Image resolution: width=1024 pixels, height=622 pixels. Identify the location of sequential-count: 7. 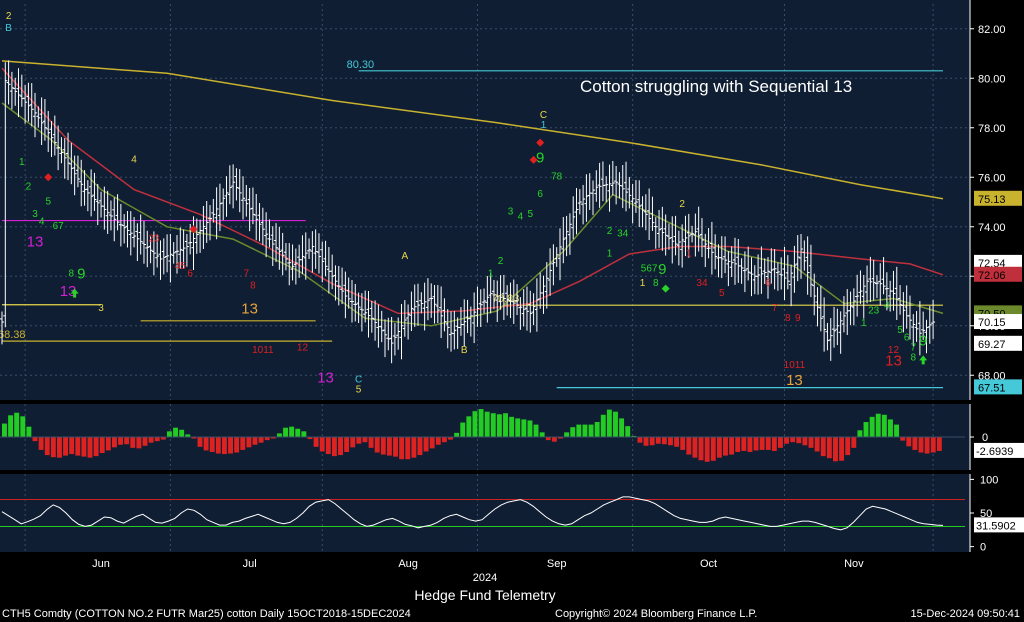
(775, 308).